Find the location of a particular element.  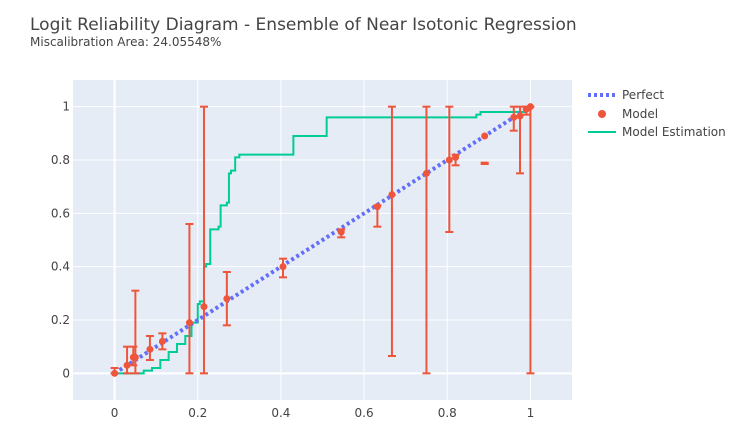

y-tick-label: 0.8 is located at coordinates (60, 160).